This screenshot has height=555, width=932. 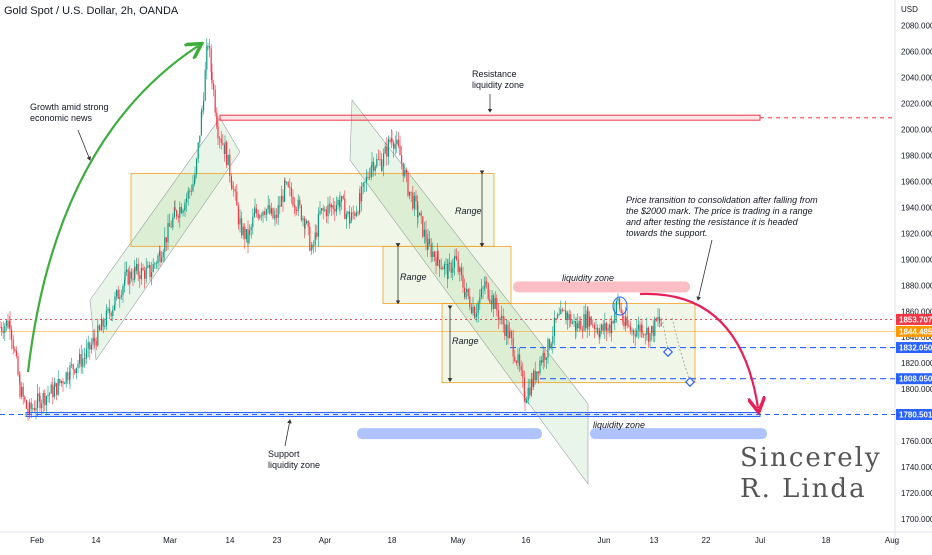 I want to click on support-zone-label: Support liquidity zone, so click(x=294, y=459).